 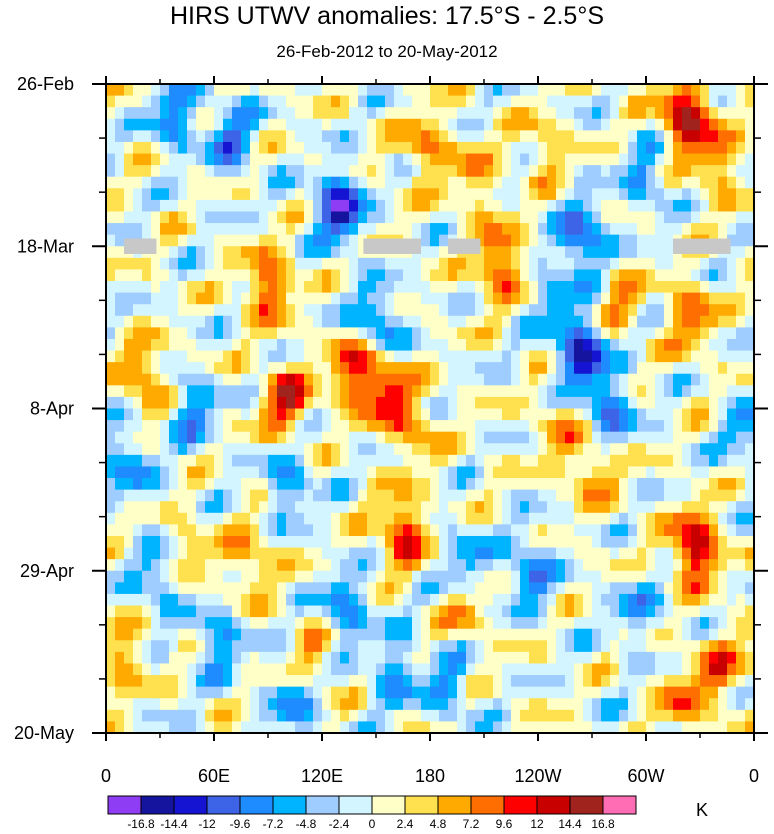 I want to click on colorbar-label: -9.6, so click(x=240, y=824).